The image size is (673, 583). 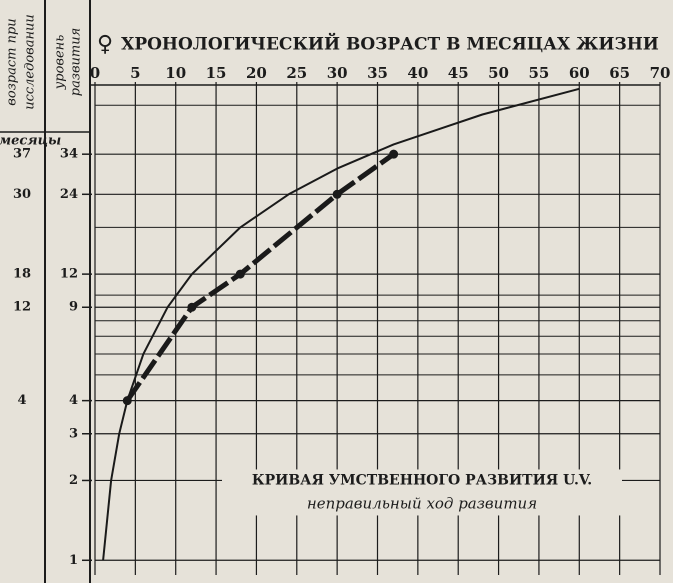 What do you see at coordinates (337, 73) in the screenshot?
I see `x-tick-label: 30` at bounding box center [337, 73].